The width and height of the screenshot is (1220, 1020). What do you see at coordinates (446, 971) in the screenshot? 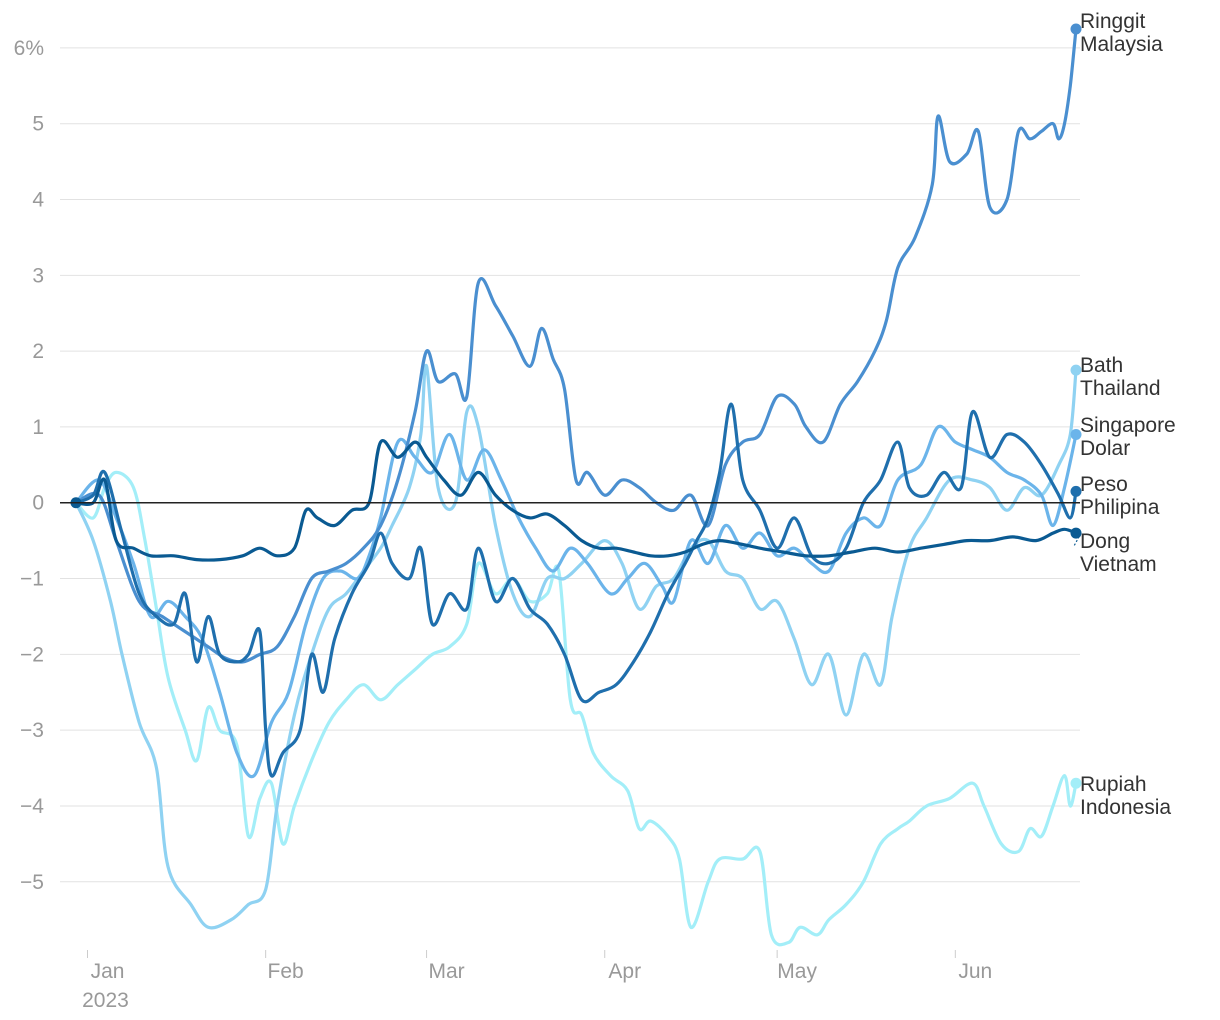
I see `x-tick-label: Mar` at bounding box center [446, 971].